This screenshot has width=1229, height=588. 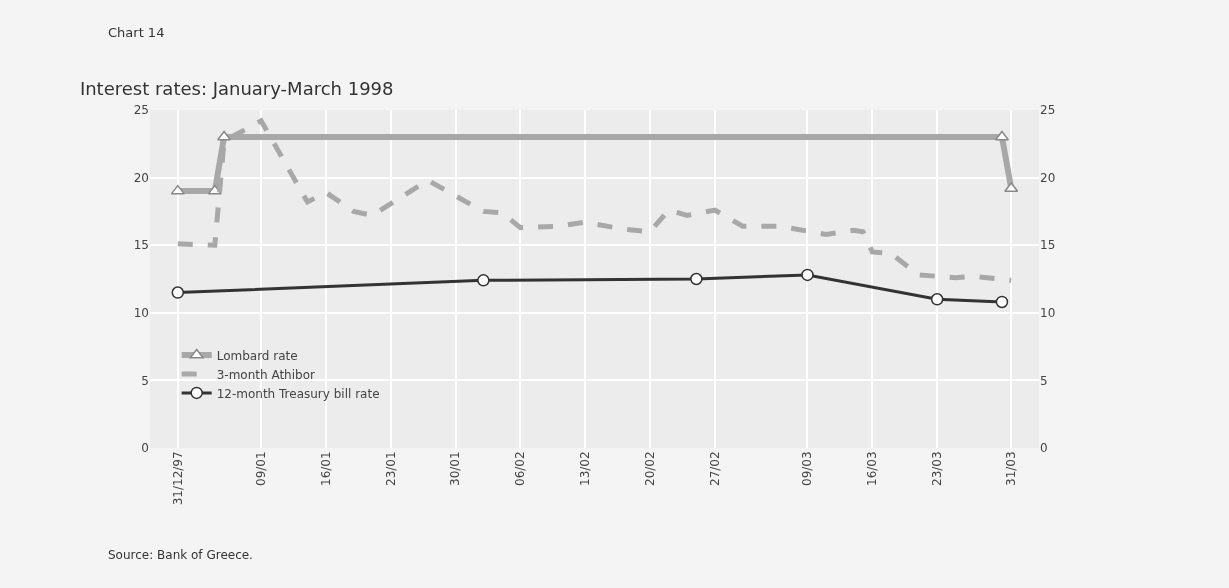 I want to click on x-tick-label: 31/03, so click(x=1011, y=468).